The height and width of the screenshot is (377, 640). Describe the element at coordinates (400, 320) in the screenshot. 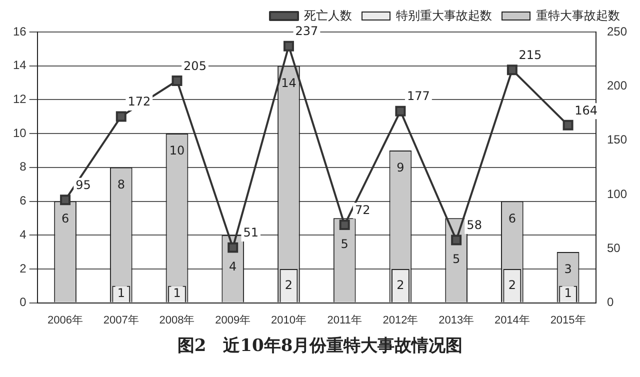

I see `x-tick-label: 2012年` at that location.